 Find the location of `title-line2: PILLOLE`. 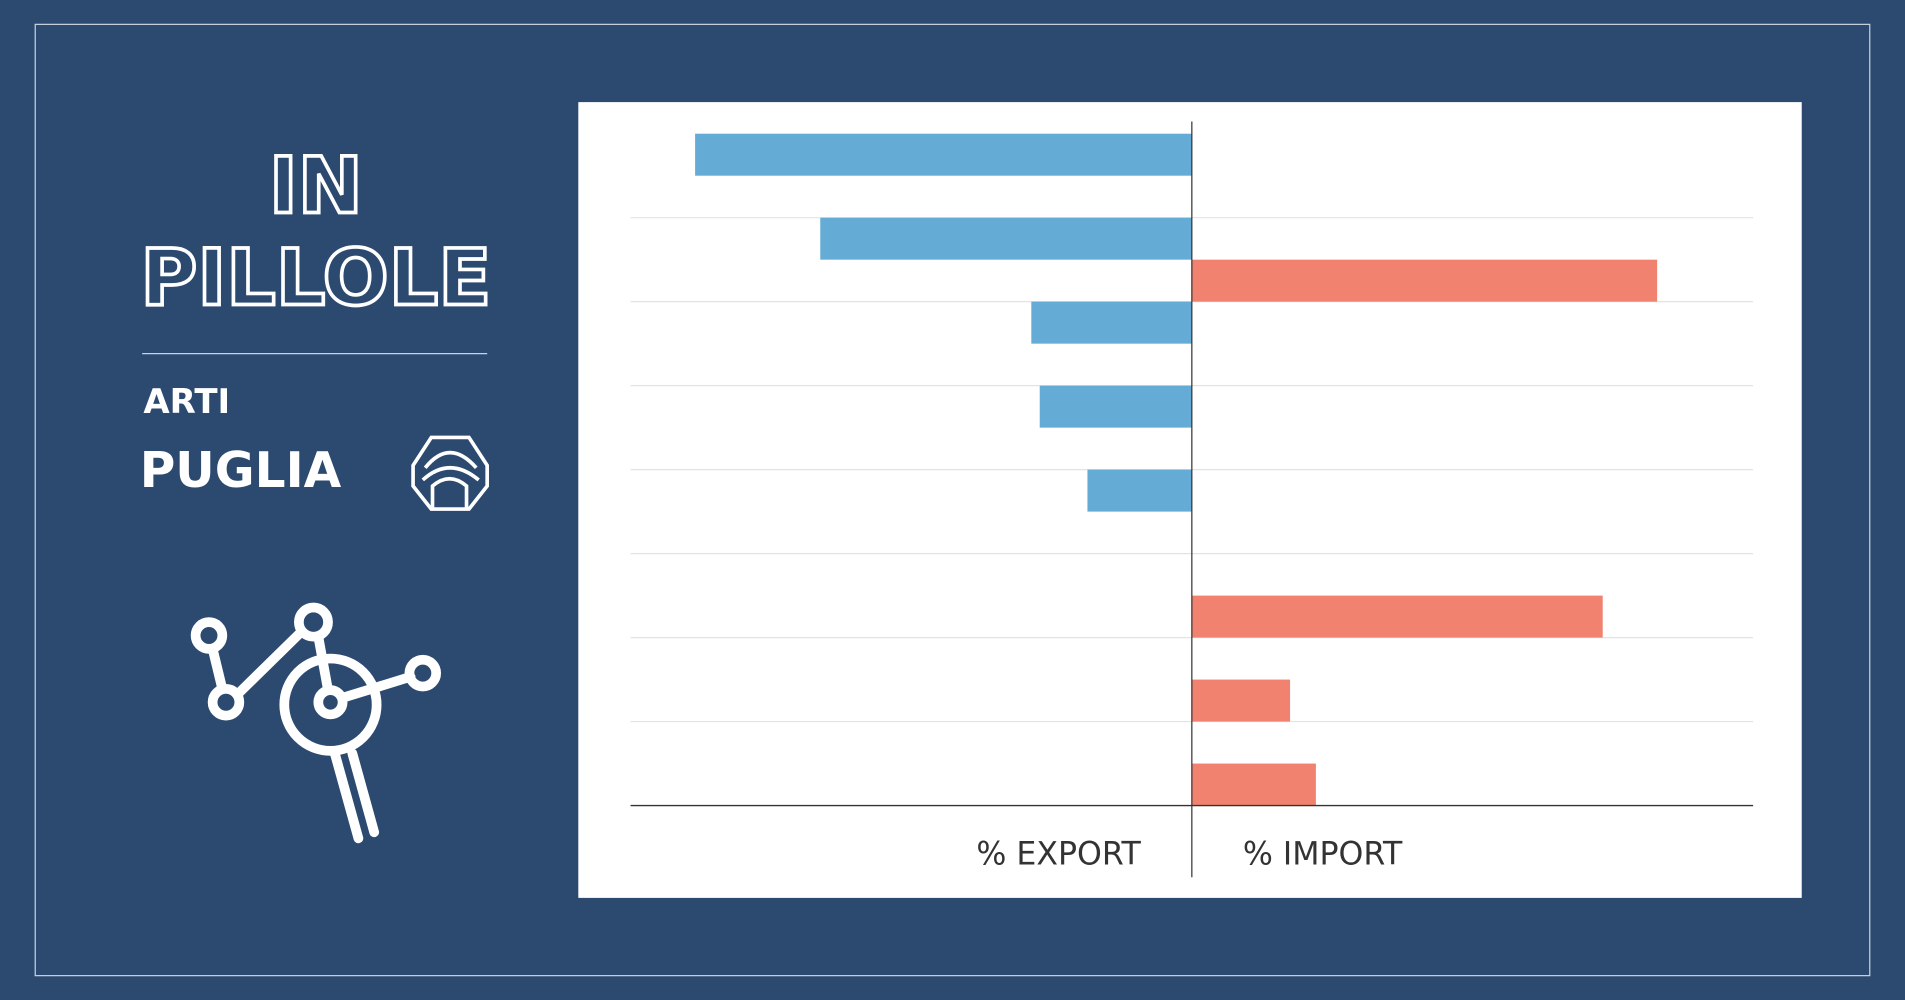

title-line2: PILLOLE is located at coordinates (315, 279).